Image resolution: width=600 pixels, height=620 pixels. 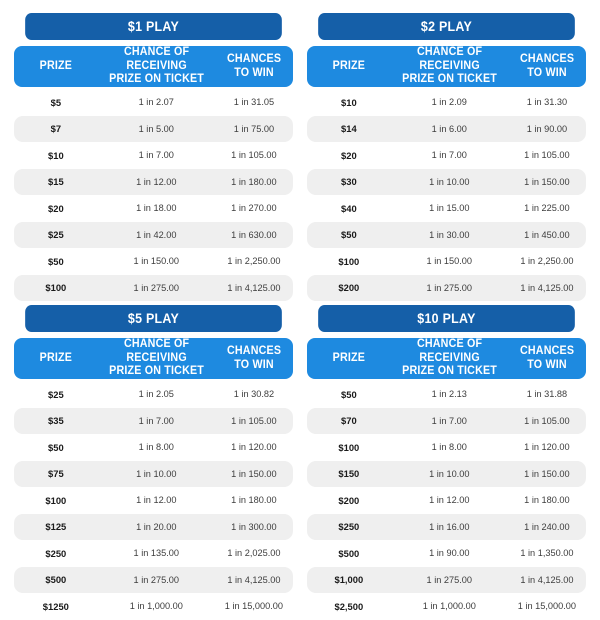 I want to click on table-row: $100 1 in 150.00 1 in 2,250.00, so click(x=446, y=261).